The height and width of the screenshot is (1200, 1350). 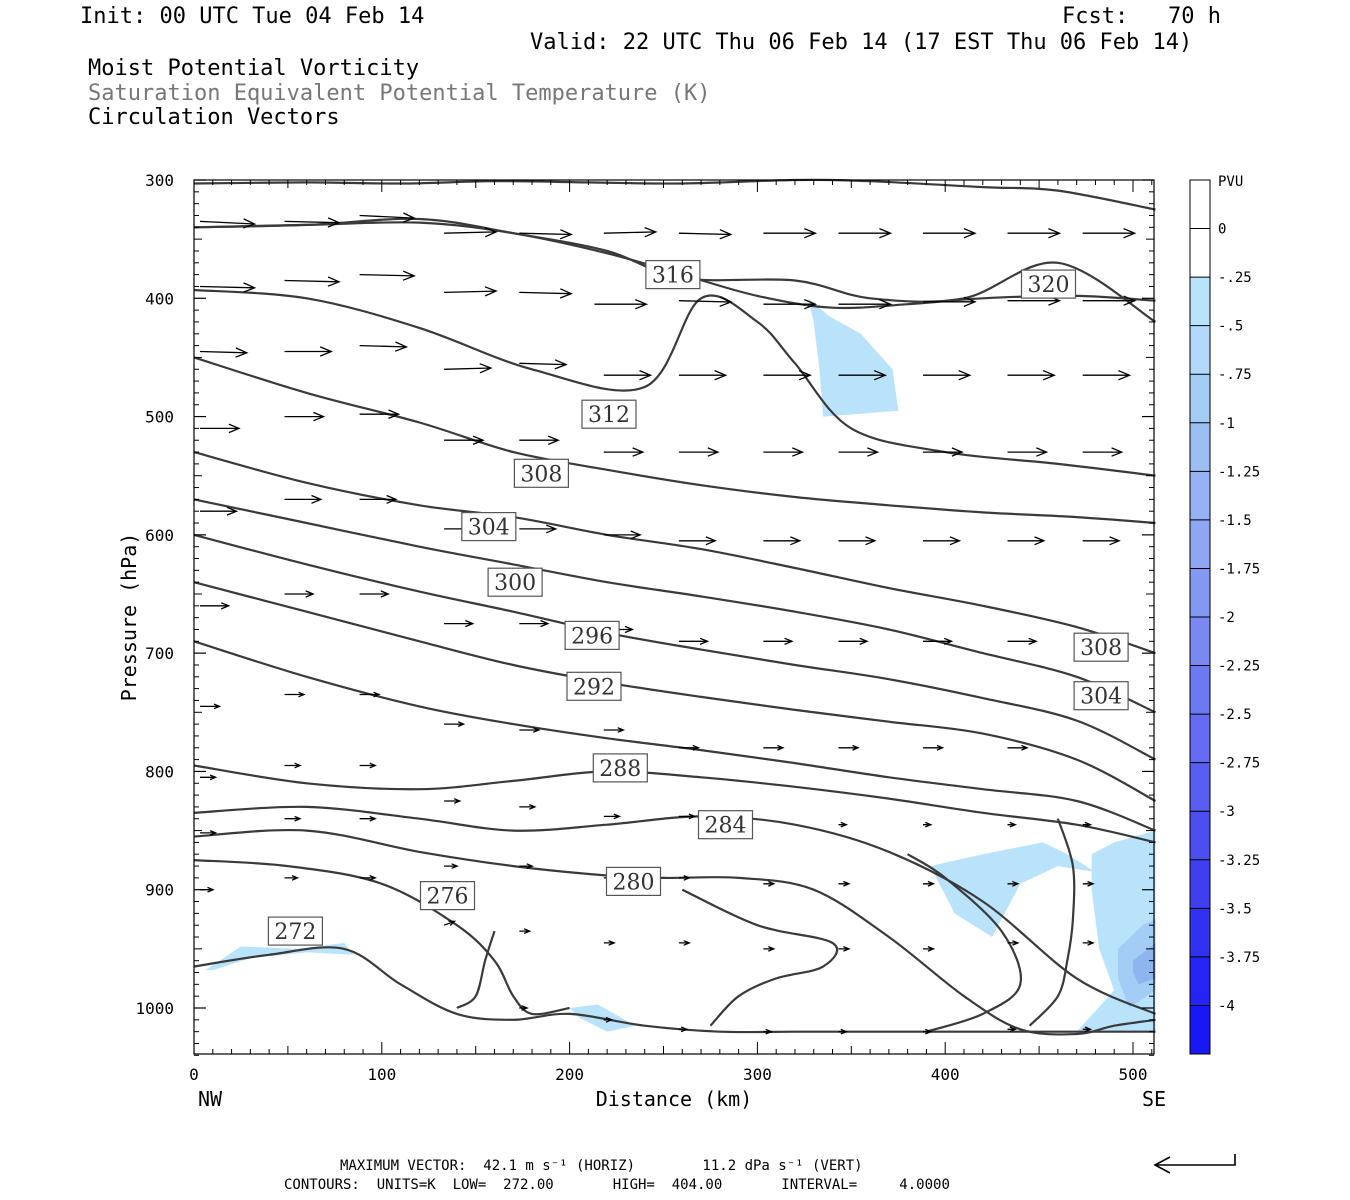 What do you see at coordinates (489, 526) in the screenshot?
I see `contour-label: 304` at bounding box center [489, 526].